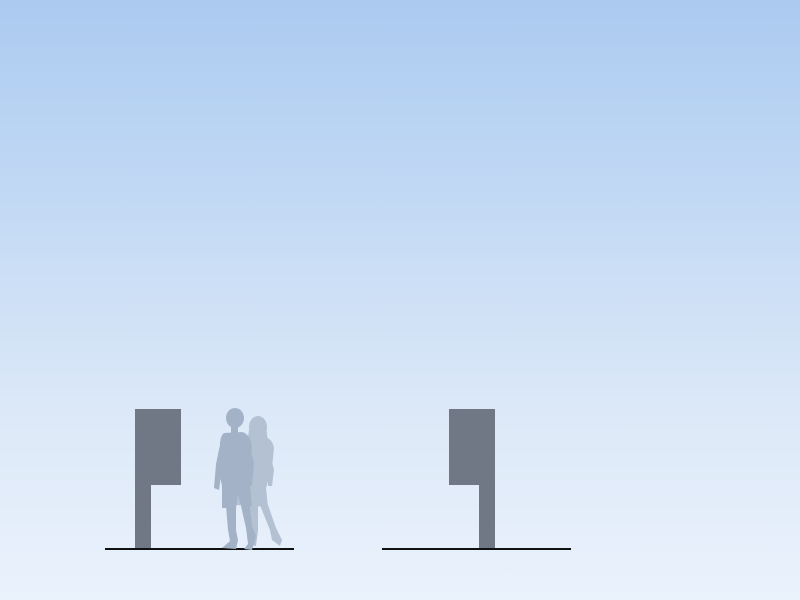 The width and height of the screenshot is (800, 600). Describe the element at coordinates (472, 447) in the screenshot. I see `right-sign-panel` at that location.